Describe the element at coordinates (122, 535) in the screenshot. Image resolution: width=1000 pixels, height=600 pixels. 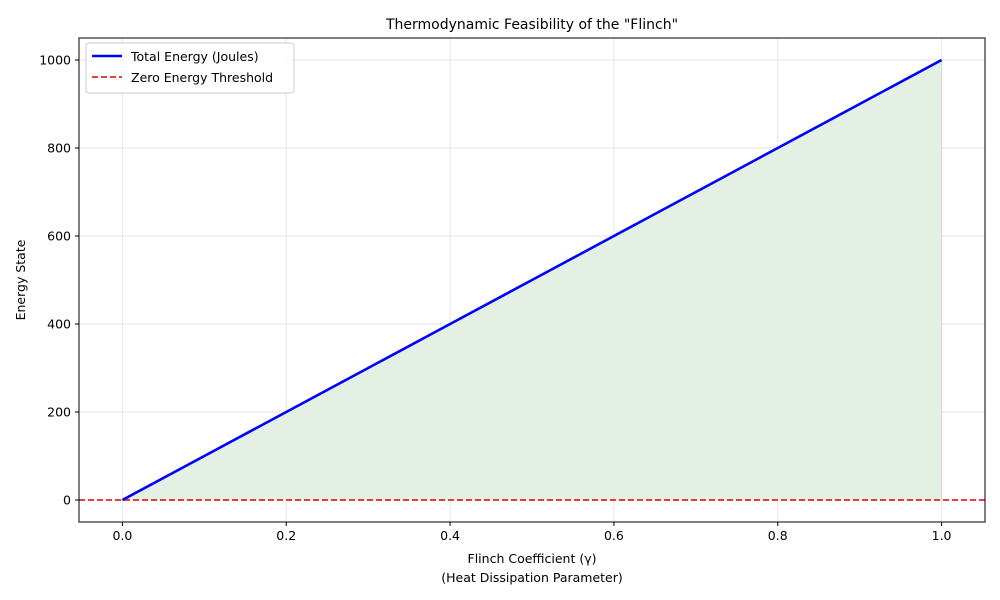
I see `x-tick-label: 0.0` at that location.